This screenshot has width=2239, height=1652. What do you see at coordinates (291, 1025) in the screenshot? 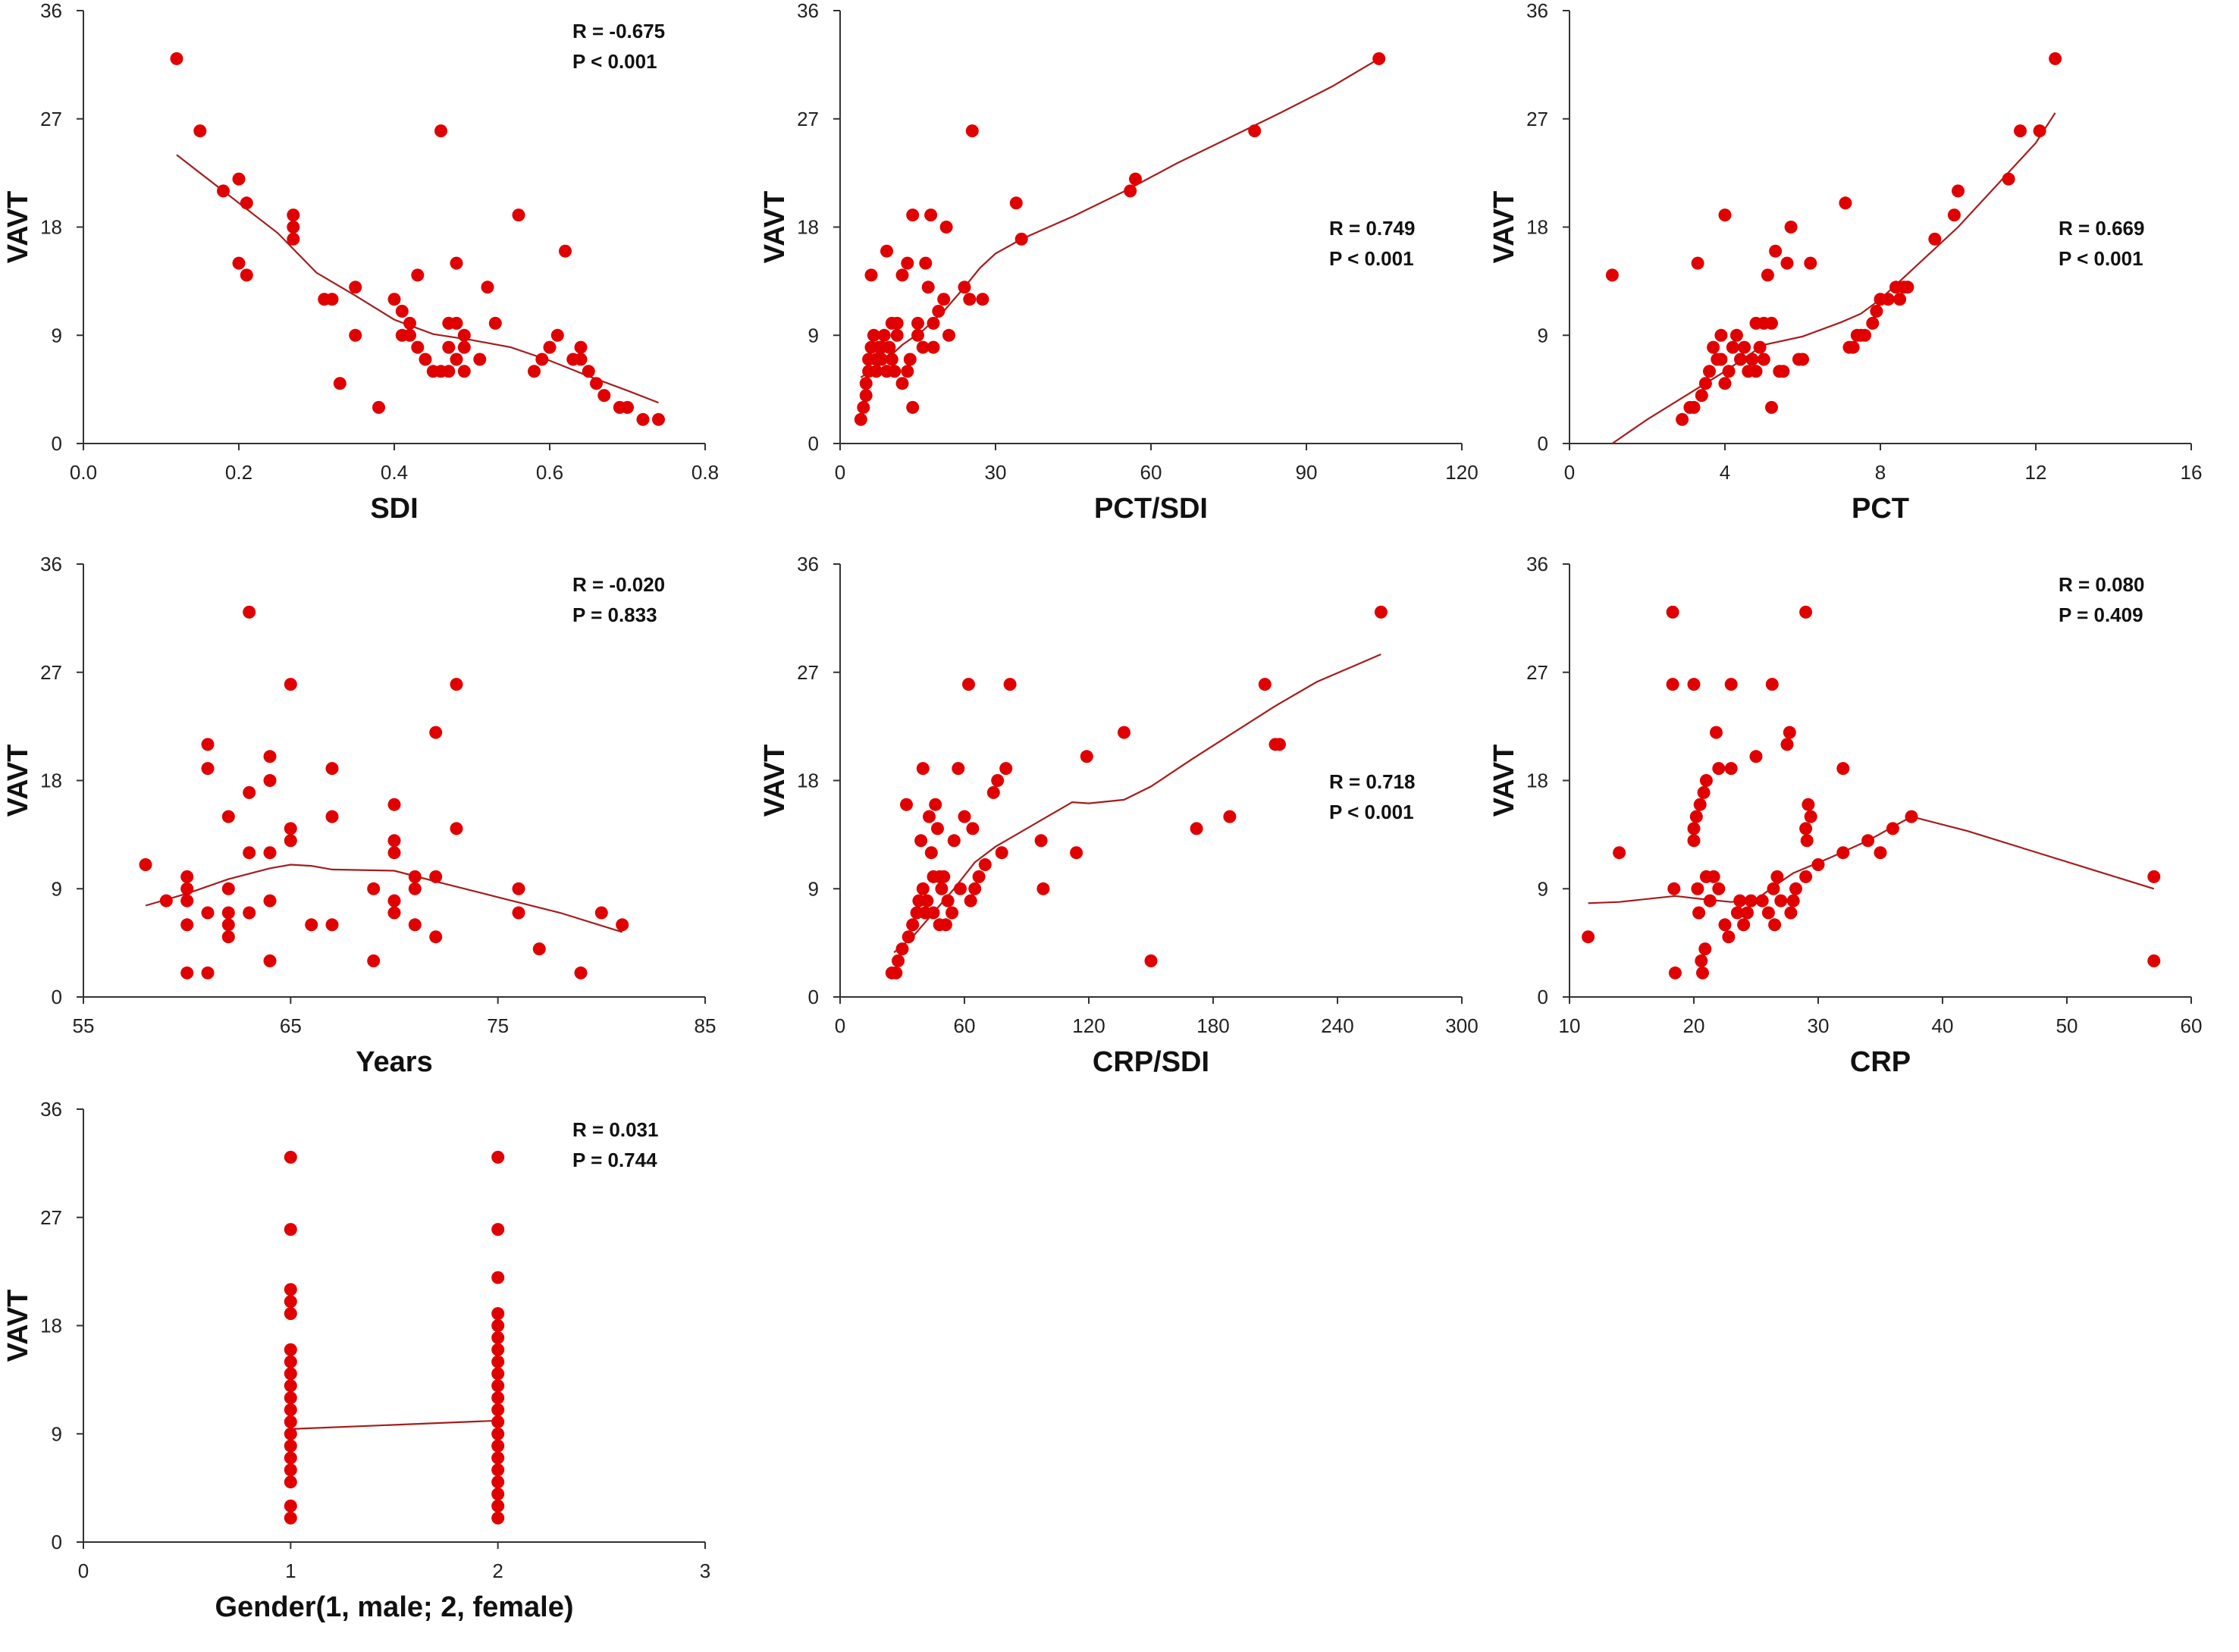
I see `x-tick-label: 65` at bounding box center [291, 1025].